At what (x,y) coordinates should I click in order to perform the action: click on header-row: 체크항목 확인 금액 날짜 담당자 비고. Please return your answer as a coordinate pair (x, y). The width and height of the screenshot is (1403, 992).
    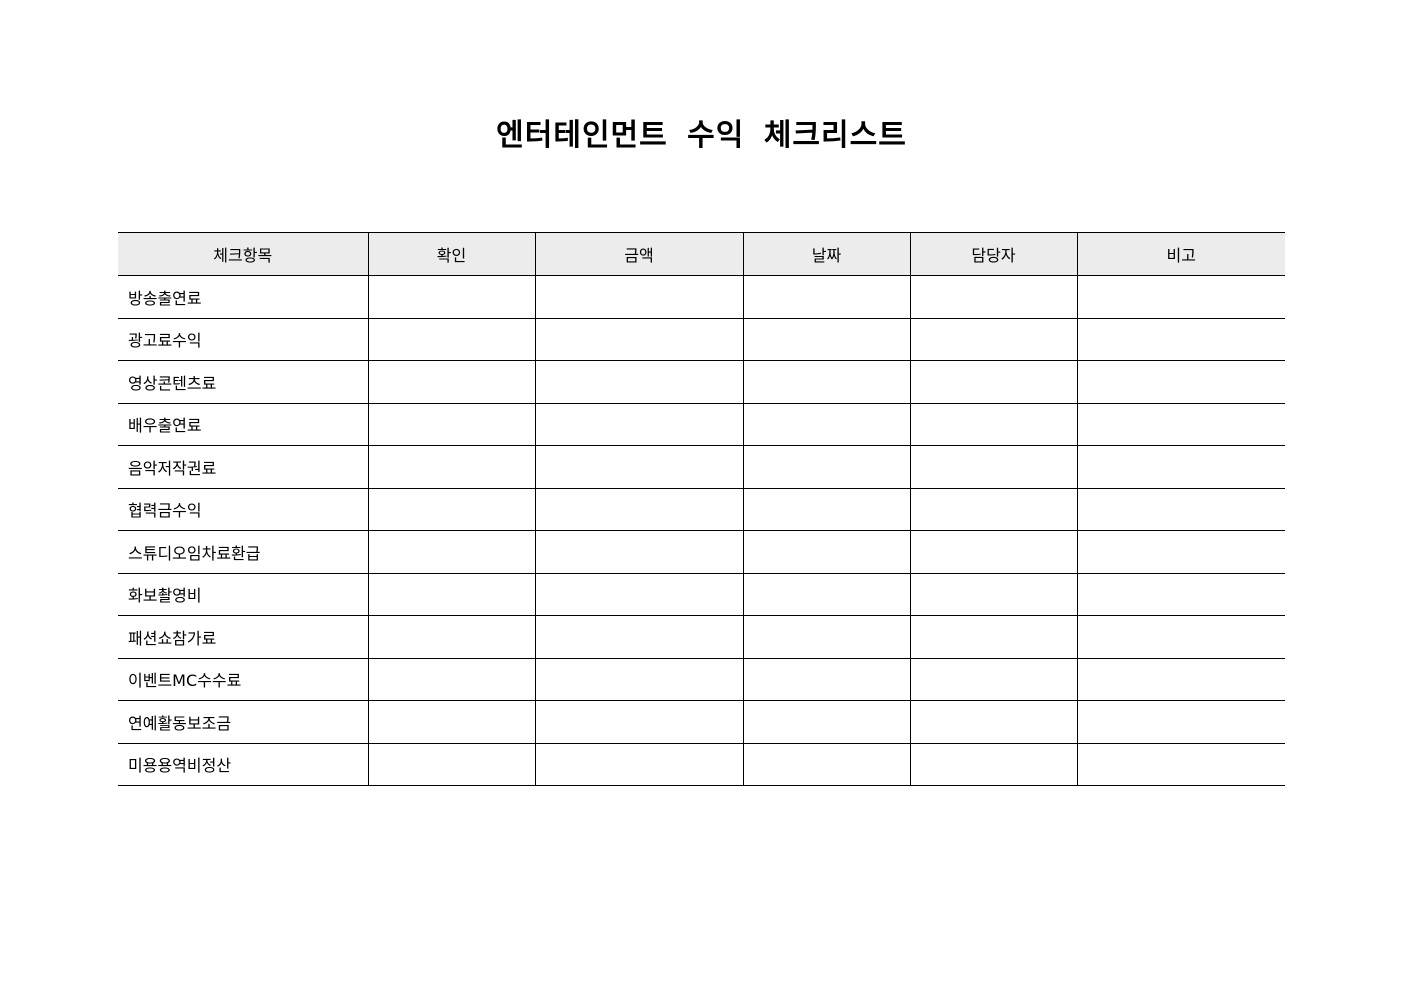
    Looking at the image, I should click on (701, 254).